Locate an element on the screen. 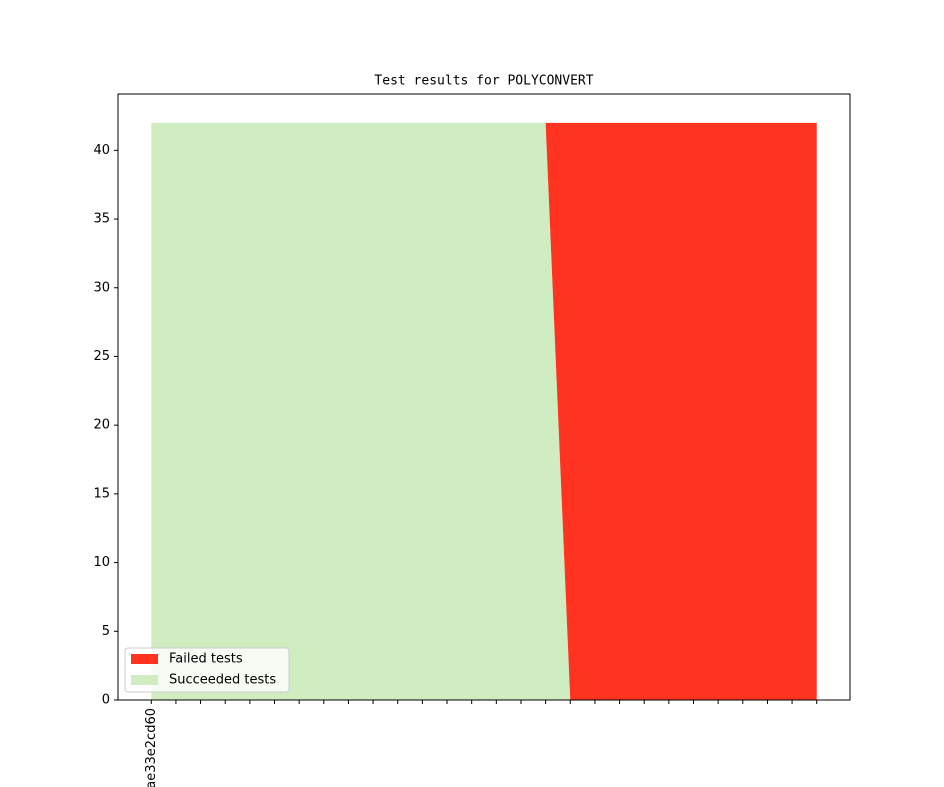  chart-title: Test results for POLYCONVERT is located at coordinates (483, 81).